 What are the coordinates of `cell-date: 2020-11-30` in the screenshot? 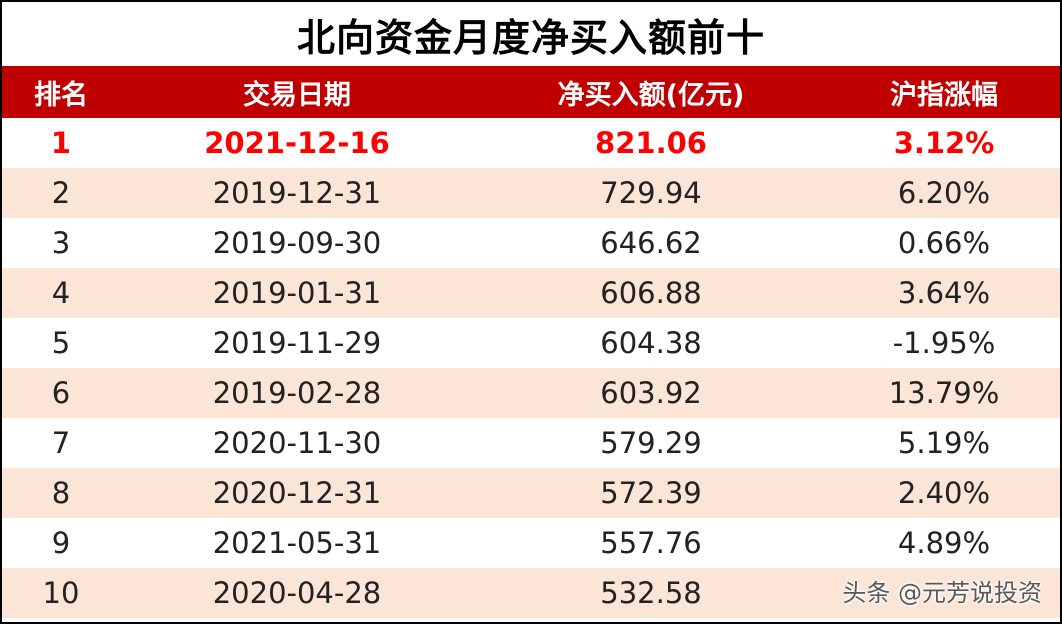 It's located at (297, 443).